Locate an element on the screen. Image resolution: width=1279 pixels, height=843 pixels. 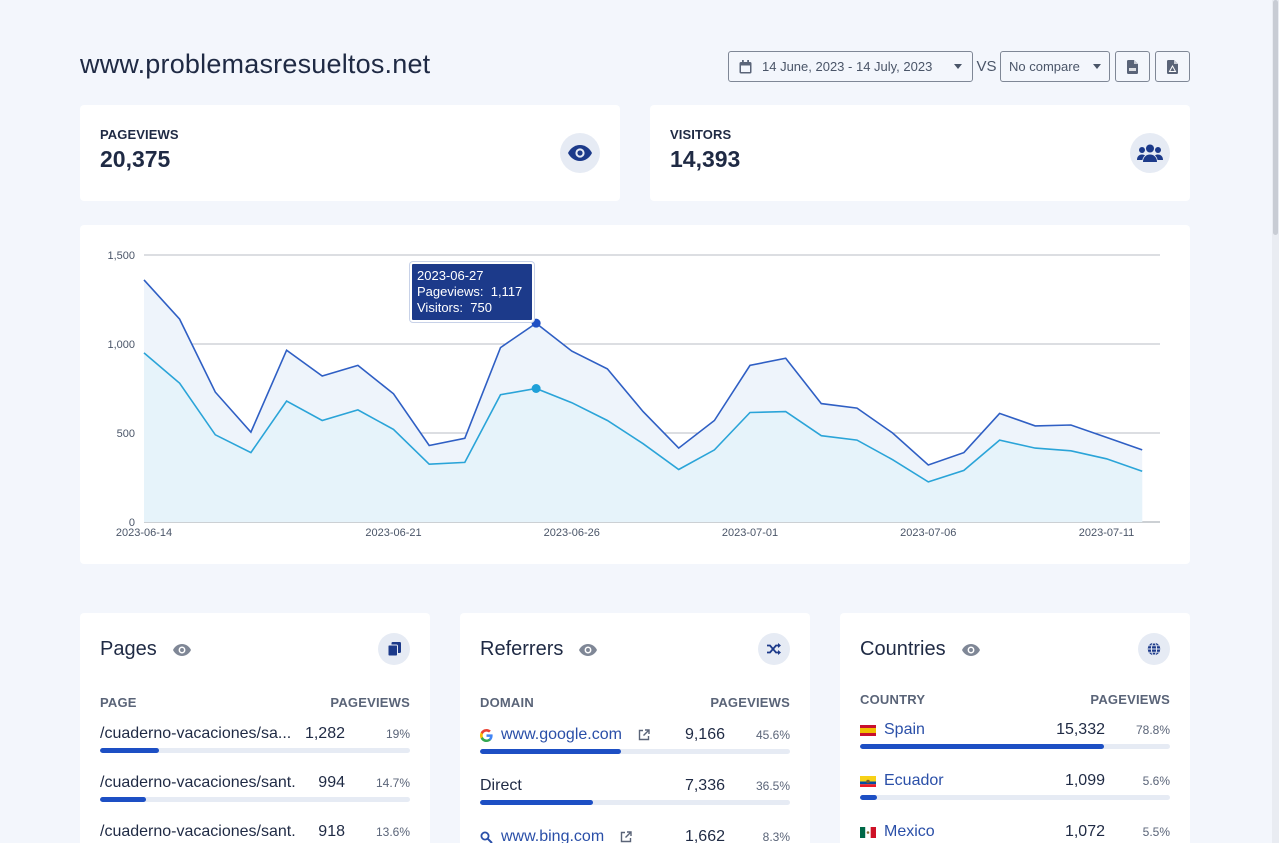
referrers-title-row: Referrers is located at coordinates (539, 649).